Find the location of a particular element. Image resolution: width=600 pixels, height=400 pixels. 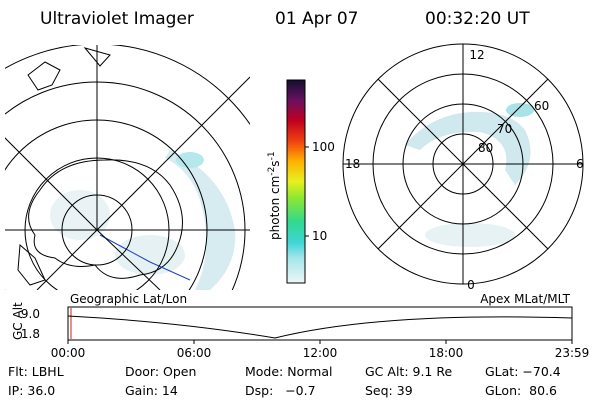

mlt-line is located at coordinates (463, 164).